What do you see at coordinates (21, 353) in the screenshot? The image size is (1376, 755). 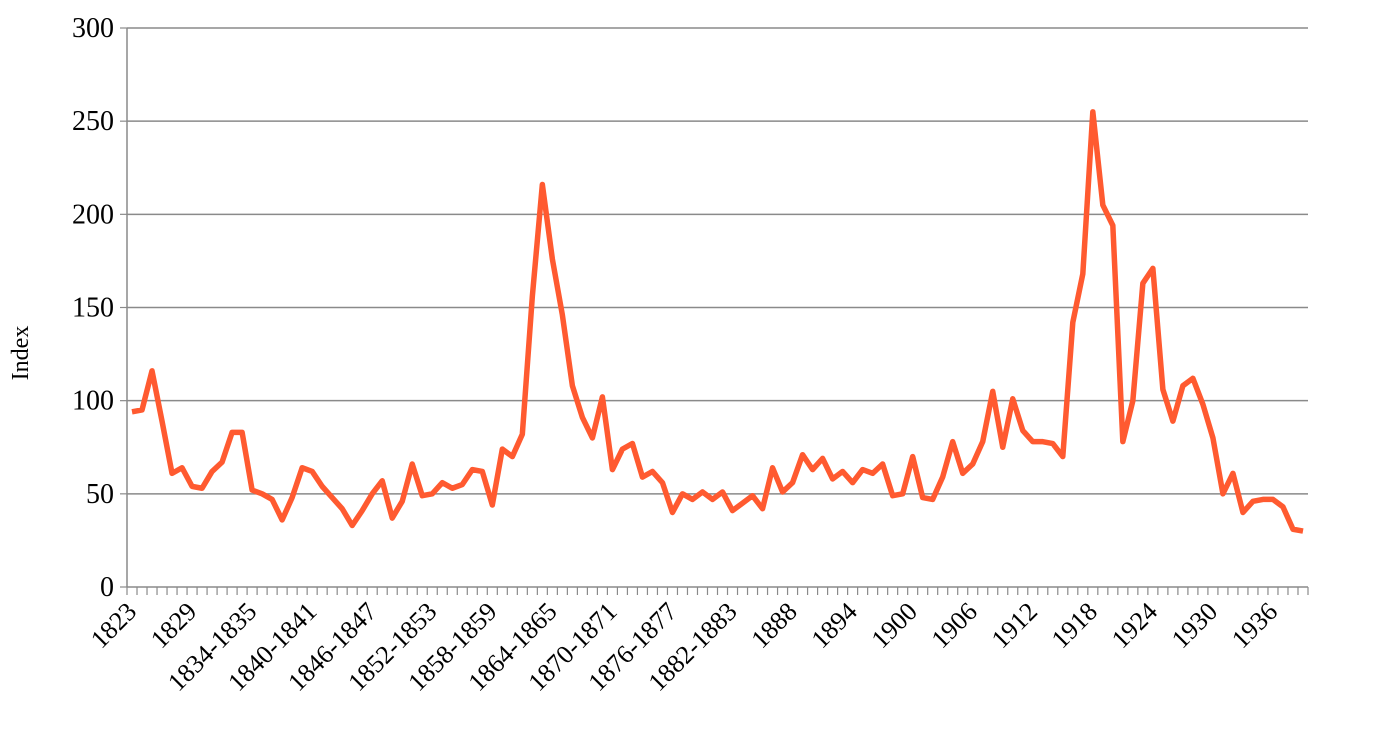 I see `y-axis-title: Index` at bounding box center [21, 353].